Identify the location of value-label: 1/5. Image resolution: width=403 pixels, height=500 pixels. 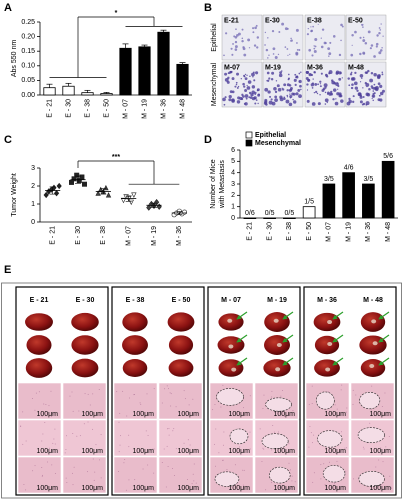
(309, 202).